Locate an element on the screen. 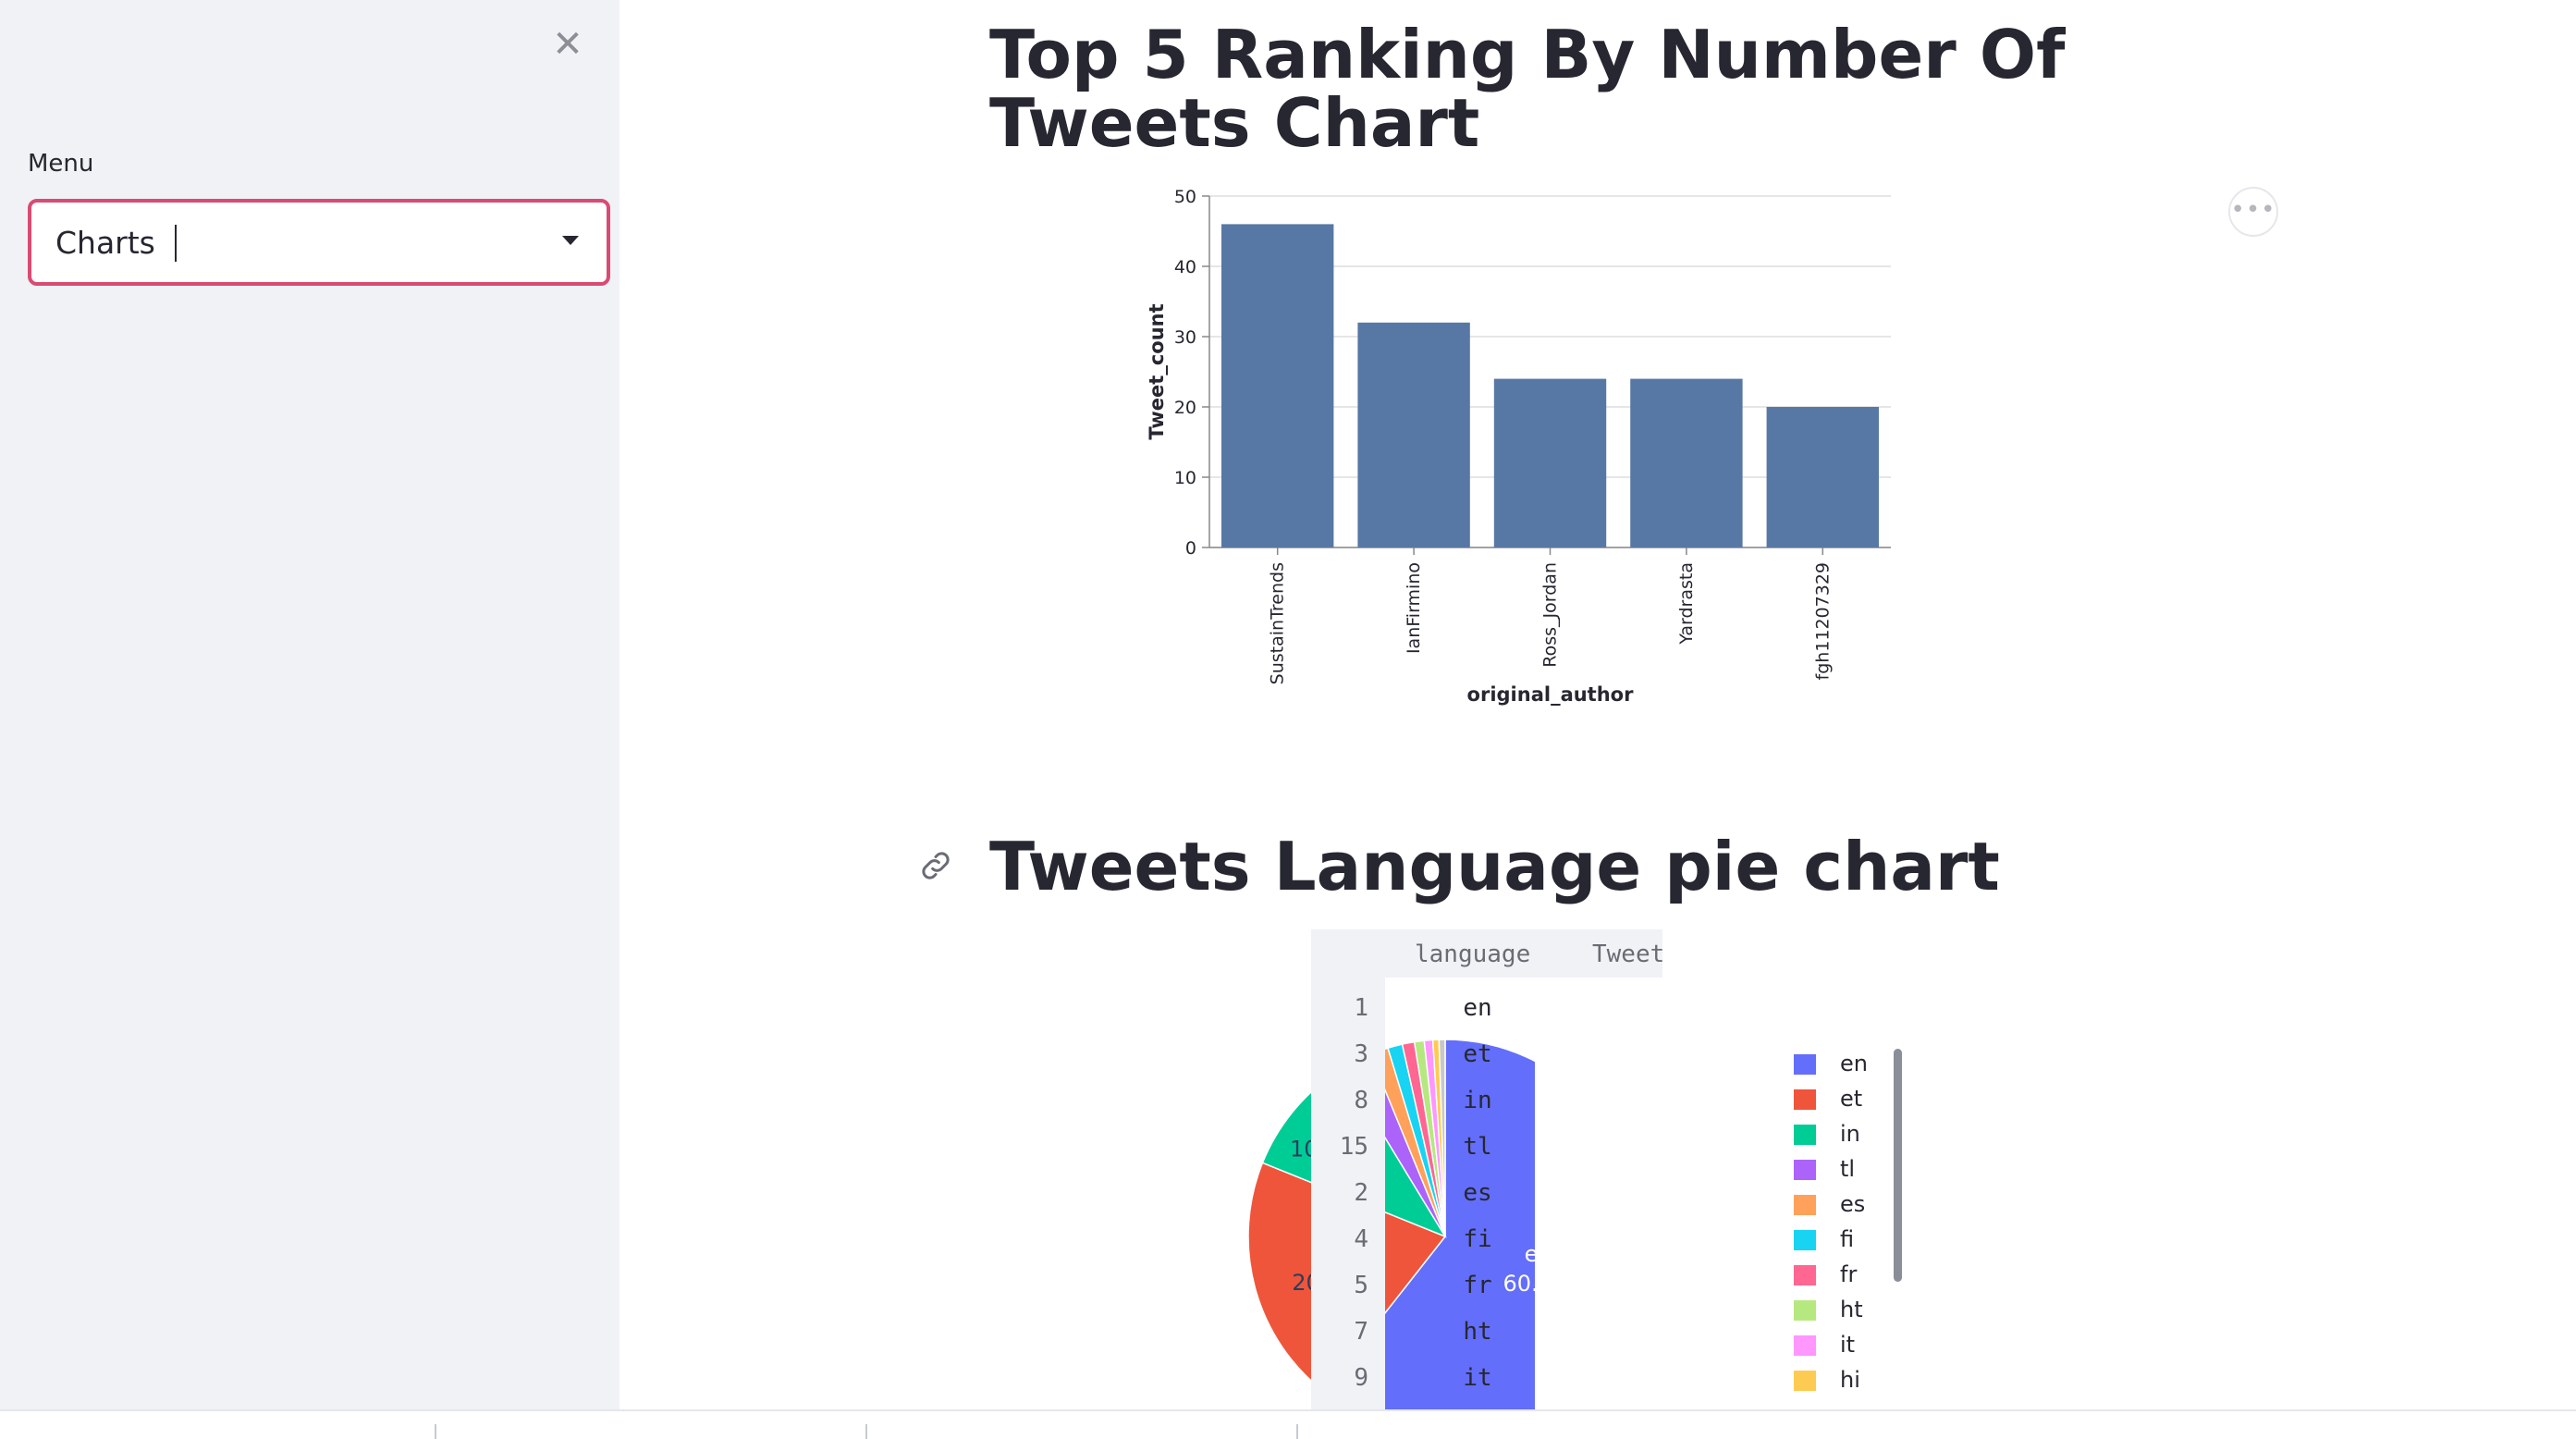 The image size is (2576, 1439). row-index: 7 is located at coordinates (1361, 1332).